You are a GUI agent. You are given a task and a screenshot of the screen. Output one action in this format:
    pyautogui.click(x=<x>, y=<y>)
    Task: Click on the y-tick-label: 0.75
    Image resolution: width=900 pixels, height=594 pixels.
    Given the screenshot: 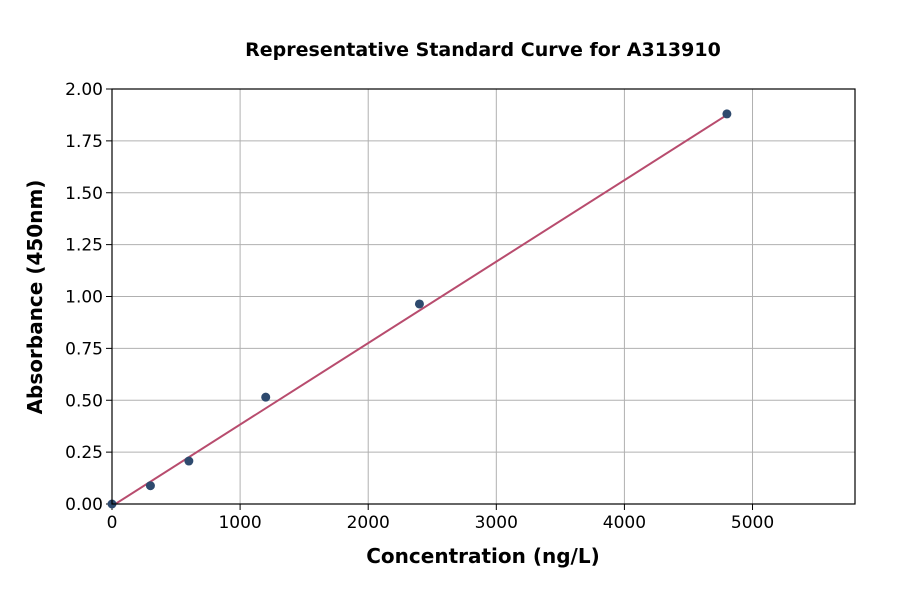 What is the action you would take?
    pyautogui.click(x=84, y=349)
    